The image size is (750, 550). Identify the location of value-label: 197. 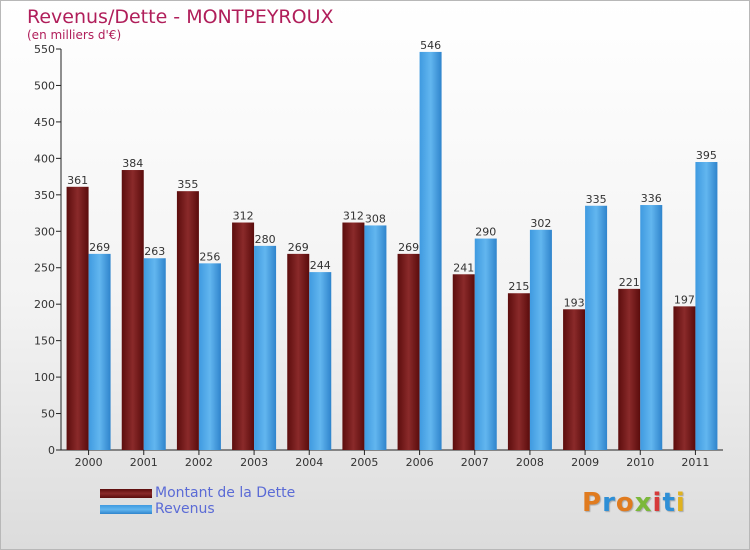
(684, 299).